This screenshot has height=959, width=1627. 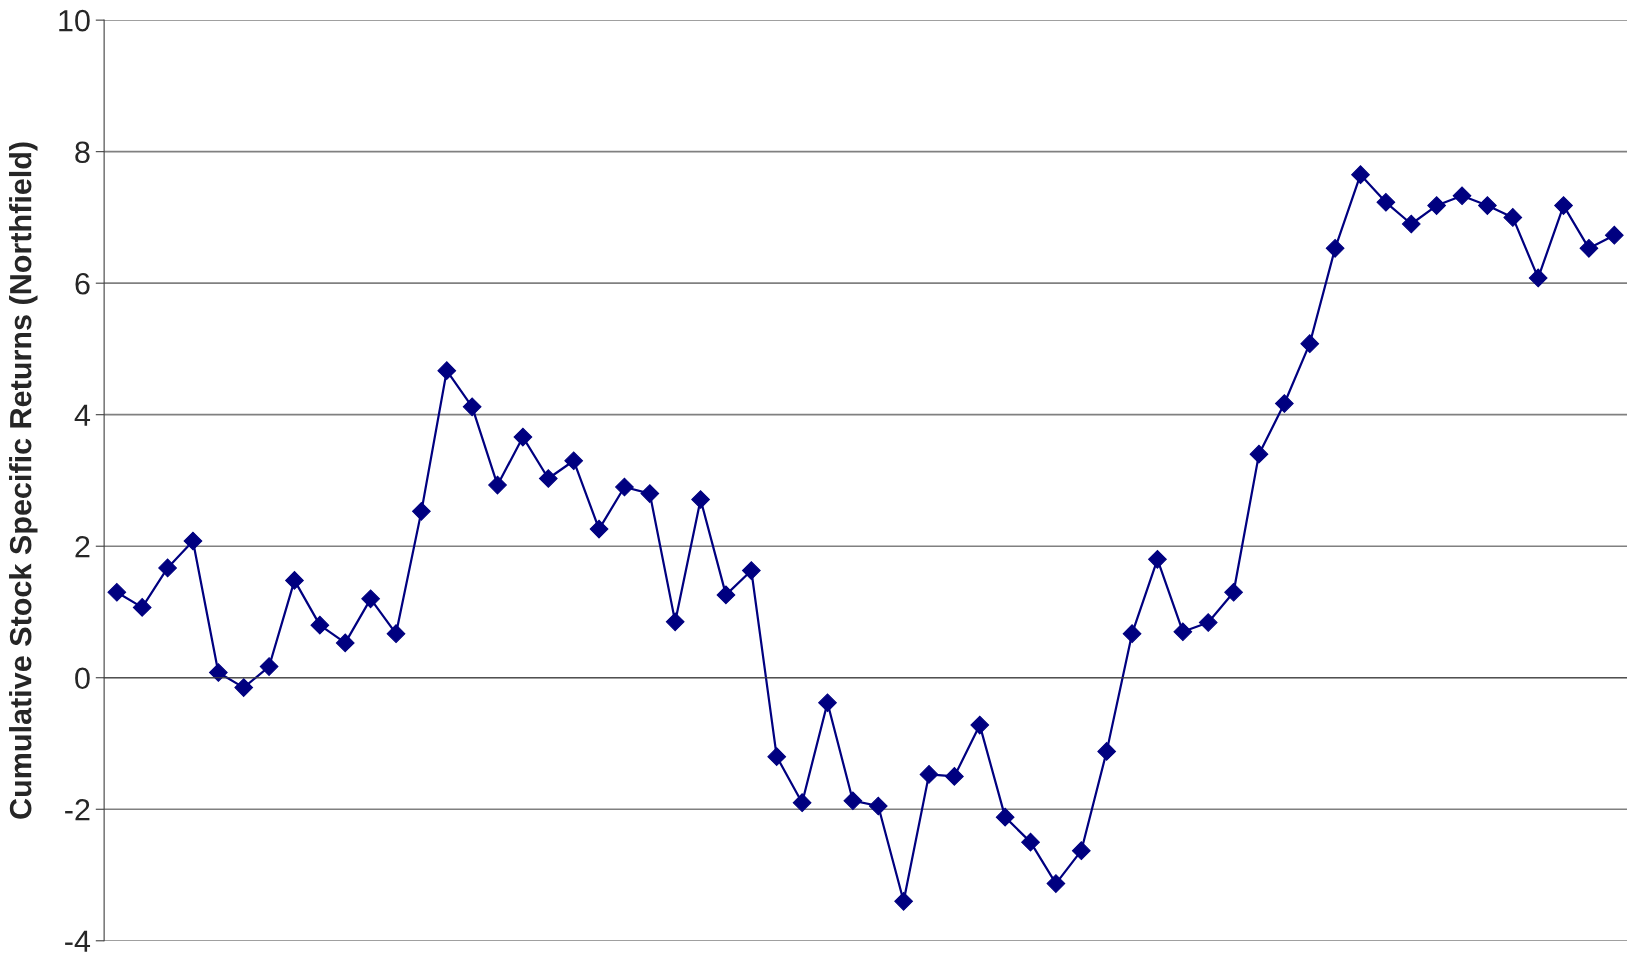 I want to click on y-axis-title: Cumulative Stock Specific Returns (Northfield), so click(x=23, y=480).